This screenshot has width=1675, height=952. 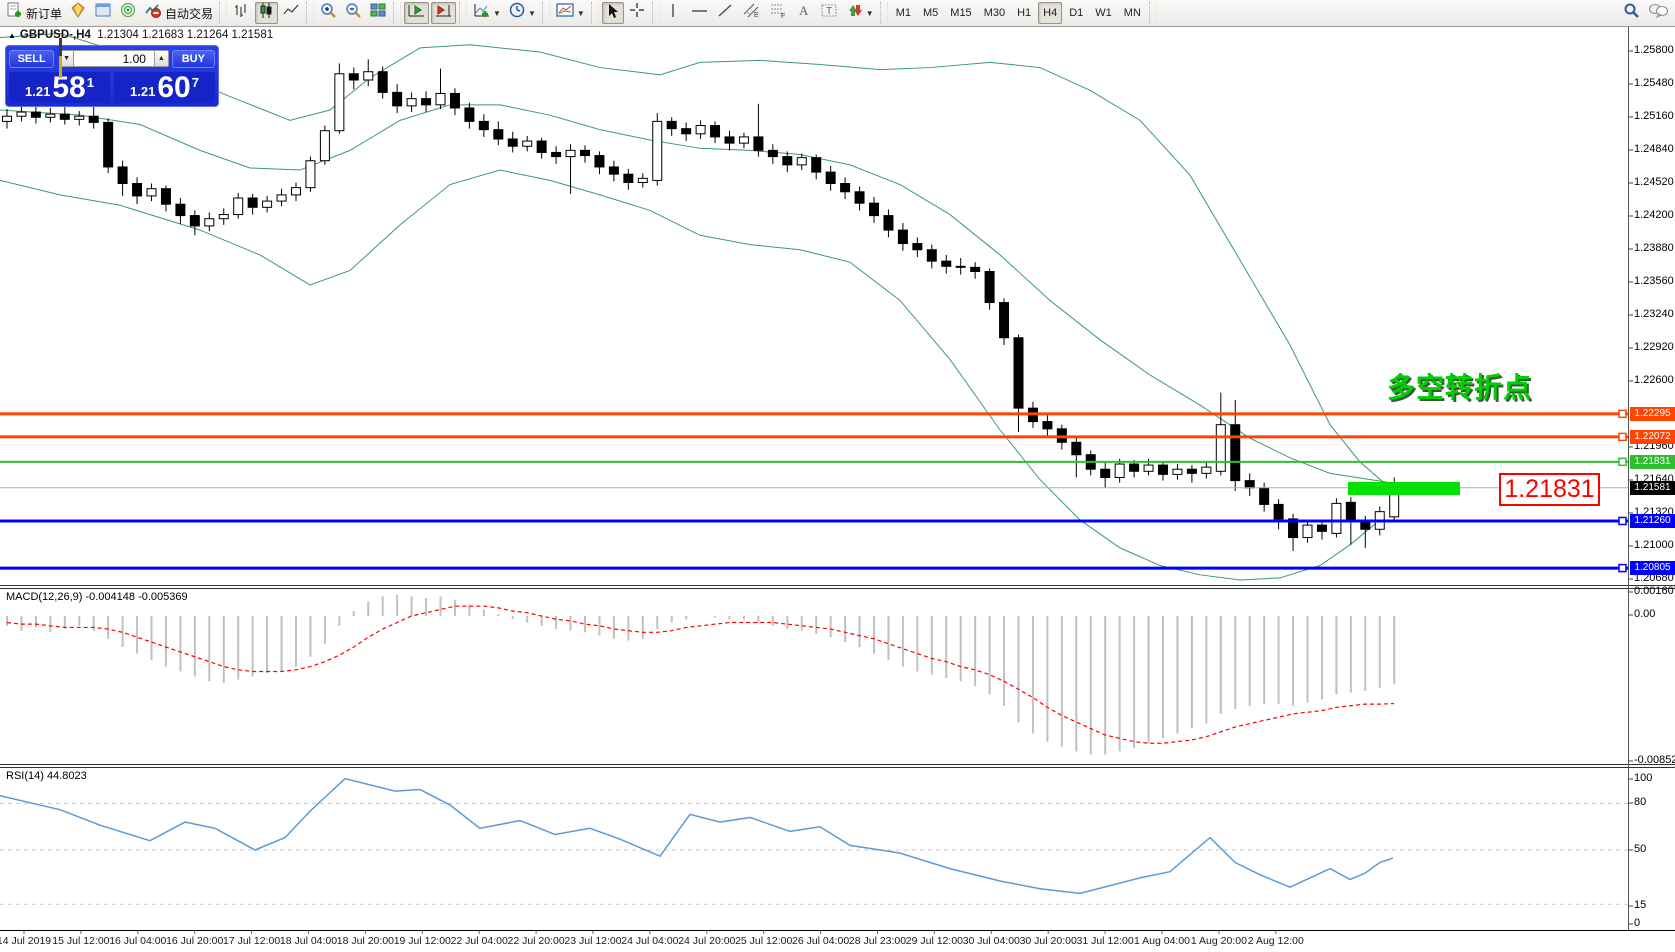 What do you see at coordinates (1652, 413) in the screenshot?
I see `hline-price-tag: 1.22295` at bounding box center [1652, 413].